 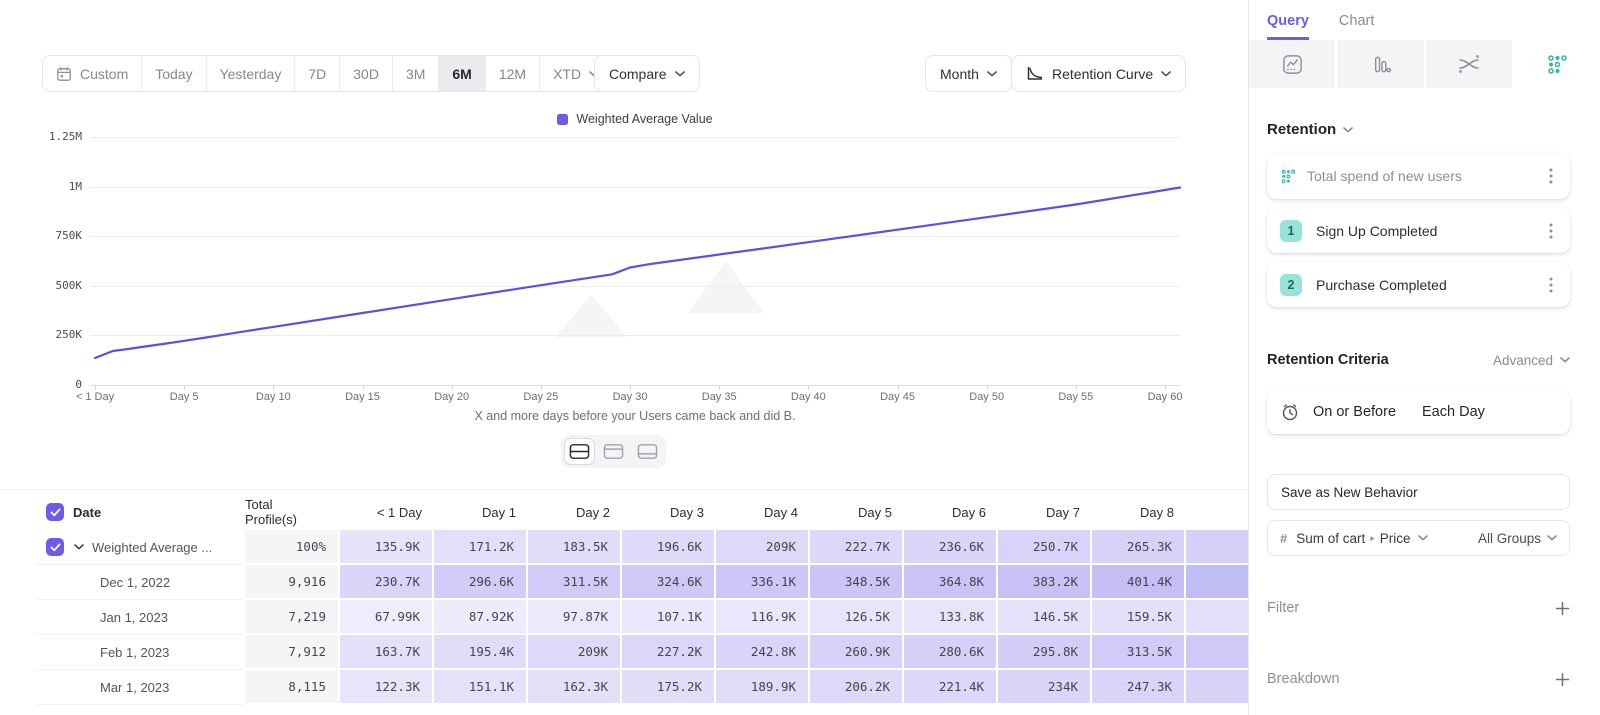 I want to click on property-caret-icon: ▸, so click(x=1372, y=537).